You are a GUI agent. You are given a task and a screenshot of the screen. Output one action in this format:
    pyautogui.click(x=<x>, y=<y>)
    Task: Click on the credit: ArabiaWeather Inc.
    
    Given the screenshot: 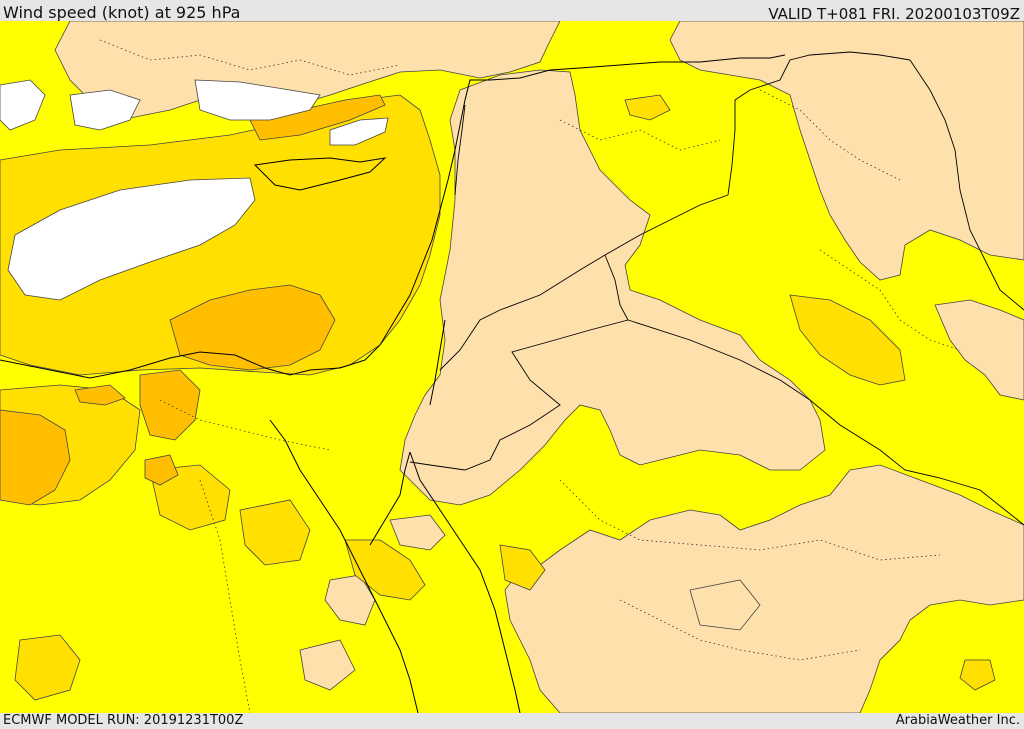 What is the action you would take?
    pyautogui.click(x=957, y=720)
    